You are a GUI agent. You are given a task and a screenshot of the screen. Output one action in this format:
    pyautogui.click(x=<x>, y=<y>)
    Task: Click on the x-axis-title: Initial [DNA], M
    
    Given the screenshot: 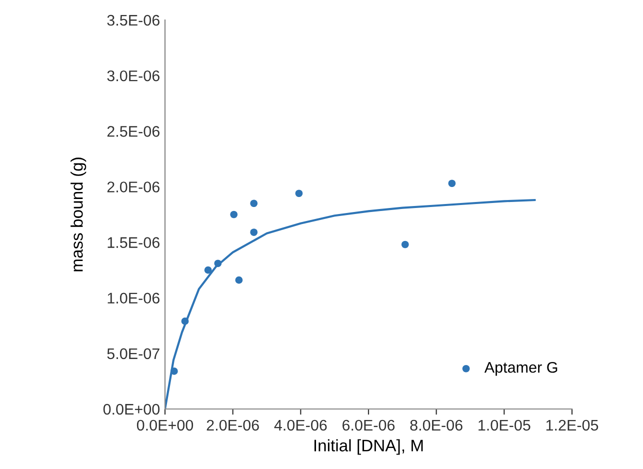 What is the action you would take?
    pyautogui.click(x=368, y=447)
    